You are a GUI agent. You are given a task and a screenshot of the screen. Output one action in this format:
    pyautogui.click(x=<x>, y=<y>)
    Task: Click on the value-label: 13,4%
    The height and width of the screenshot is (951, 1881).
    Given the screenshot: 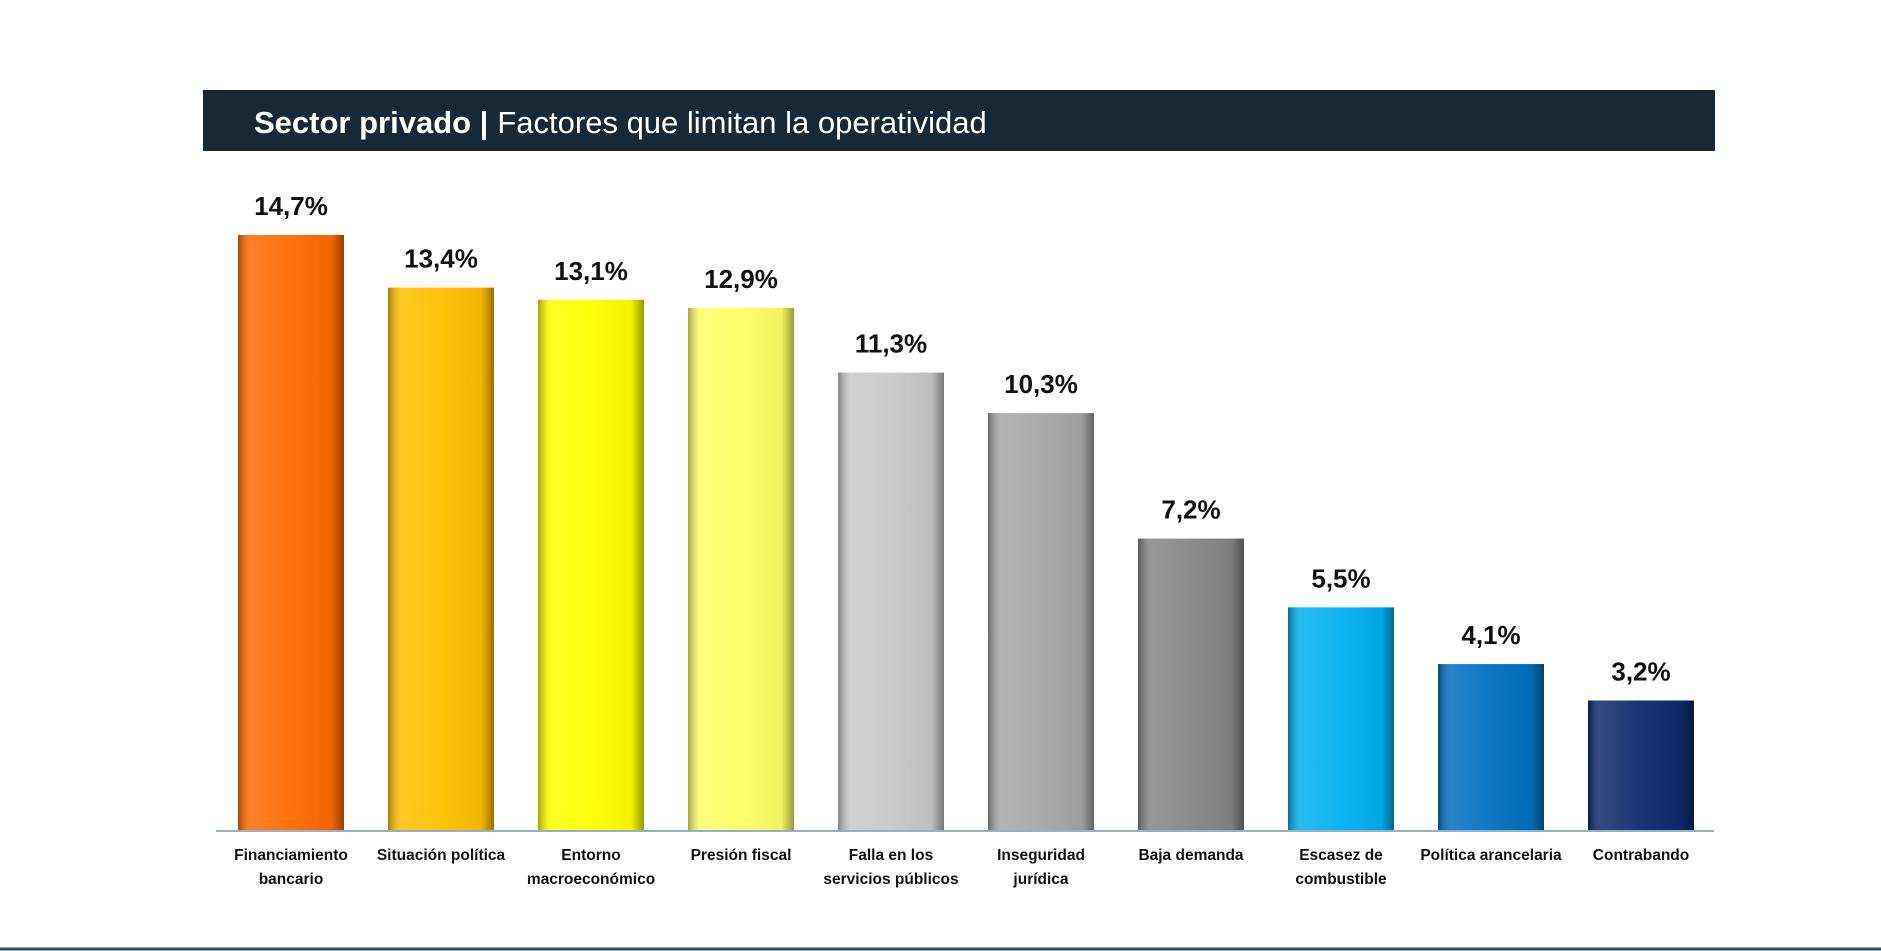 What is the action you would take?
    pyautogui.click(x=441, y=259)
    